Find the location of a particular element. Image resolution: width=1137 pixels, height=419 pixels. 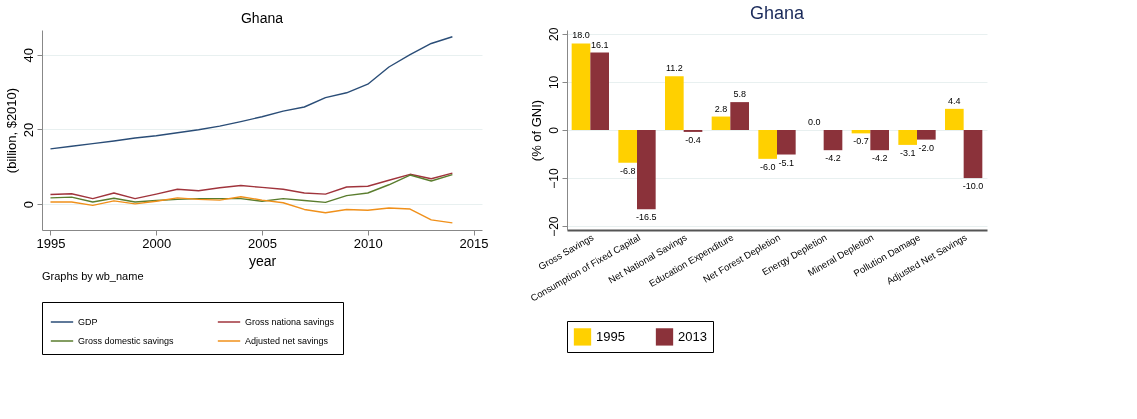

legend-label: 1995 is located at coordinates (610, 336).